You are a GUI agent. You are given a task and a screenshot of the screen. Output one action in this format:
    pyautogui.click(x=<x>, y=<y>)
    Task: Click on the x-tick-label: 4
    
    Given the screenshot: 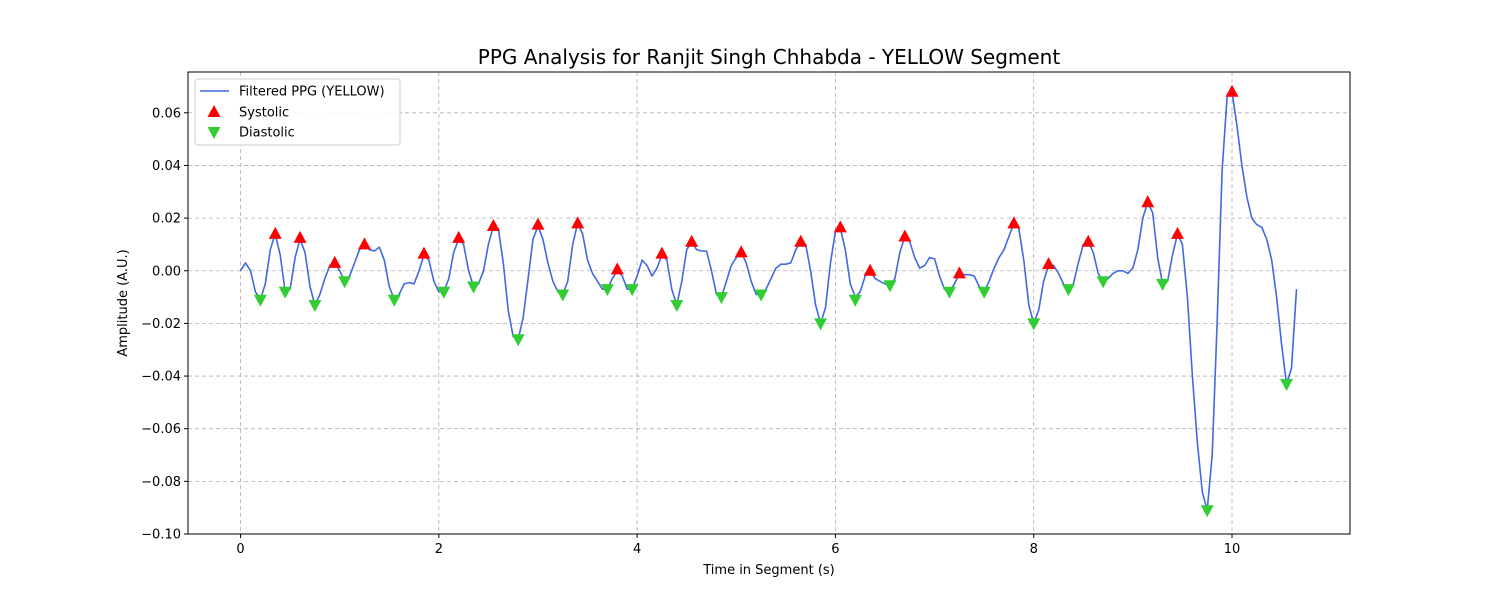 What is the action you would take?
    pyautogui.click(x=637, y=549)
    